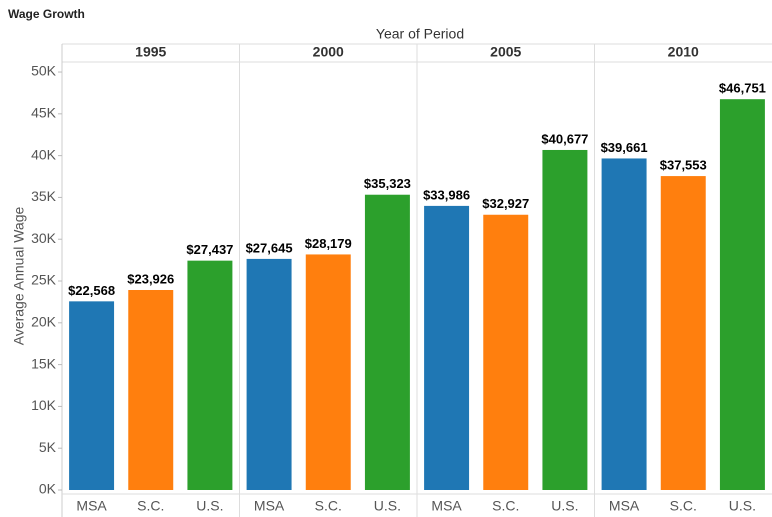 The height and width of the screenshot is (517, 772). Describe the element at coordinates (44, 280) in the screenshot. I see `y-tick-label: 25K` at that location.